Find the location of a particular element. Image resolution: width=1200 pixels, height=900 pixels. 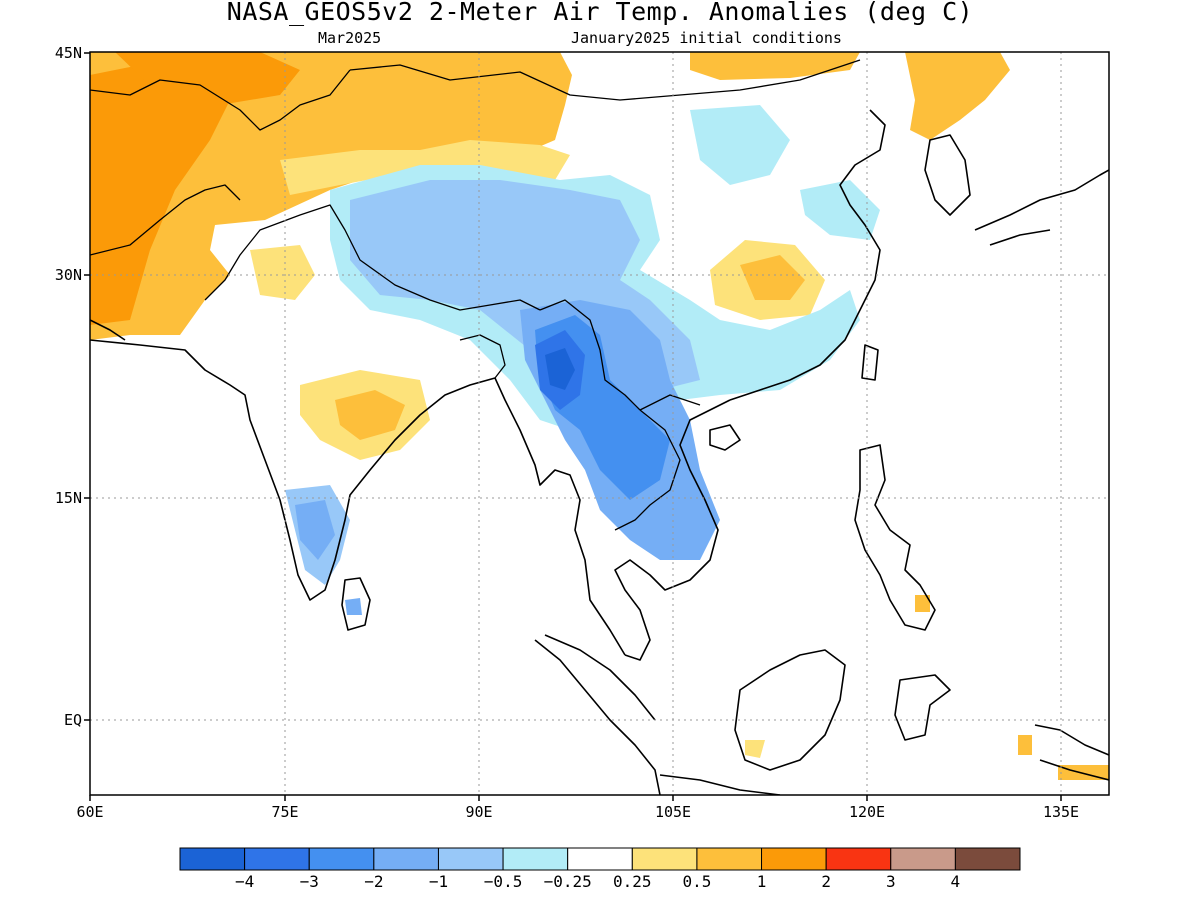

cold-anomaly-sri-lanka is located at coordinates (353, 606).